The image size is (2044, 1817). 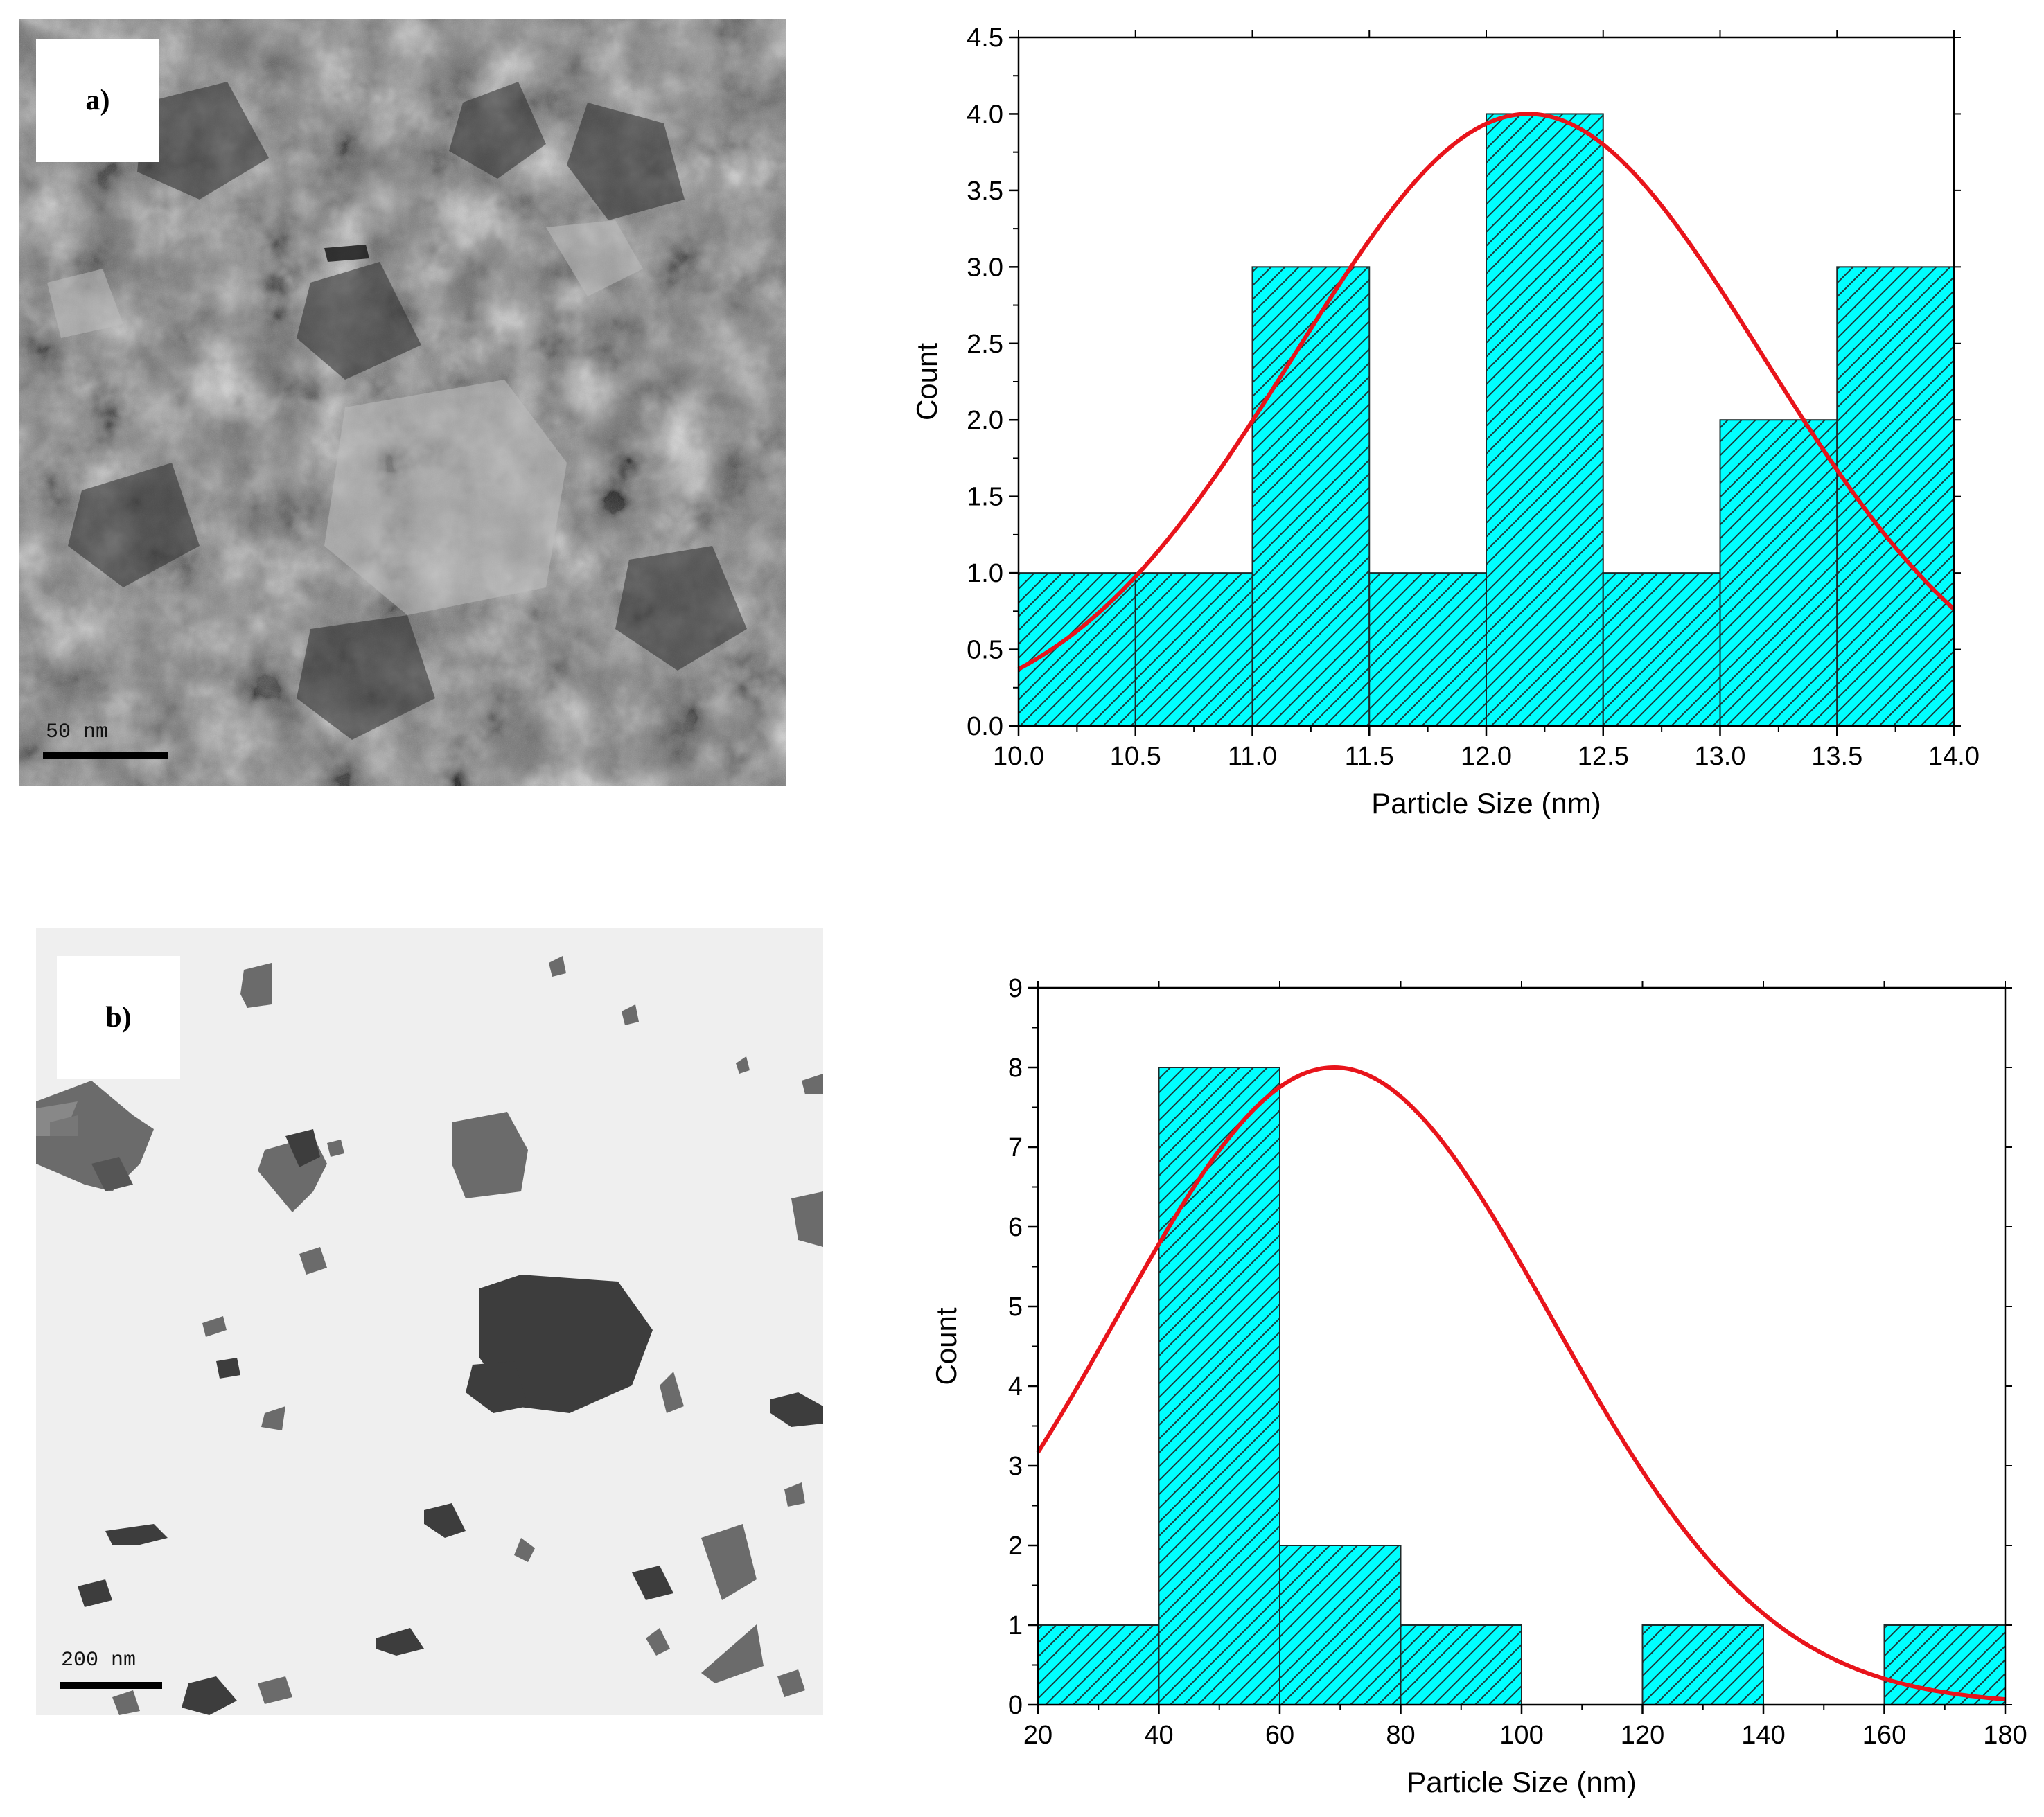 What do you see at coordinates (1015, 1308) in the screenshot?
I see `y-tick-label: 5` at bounding box center [1015, 1308].